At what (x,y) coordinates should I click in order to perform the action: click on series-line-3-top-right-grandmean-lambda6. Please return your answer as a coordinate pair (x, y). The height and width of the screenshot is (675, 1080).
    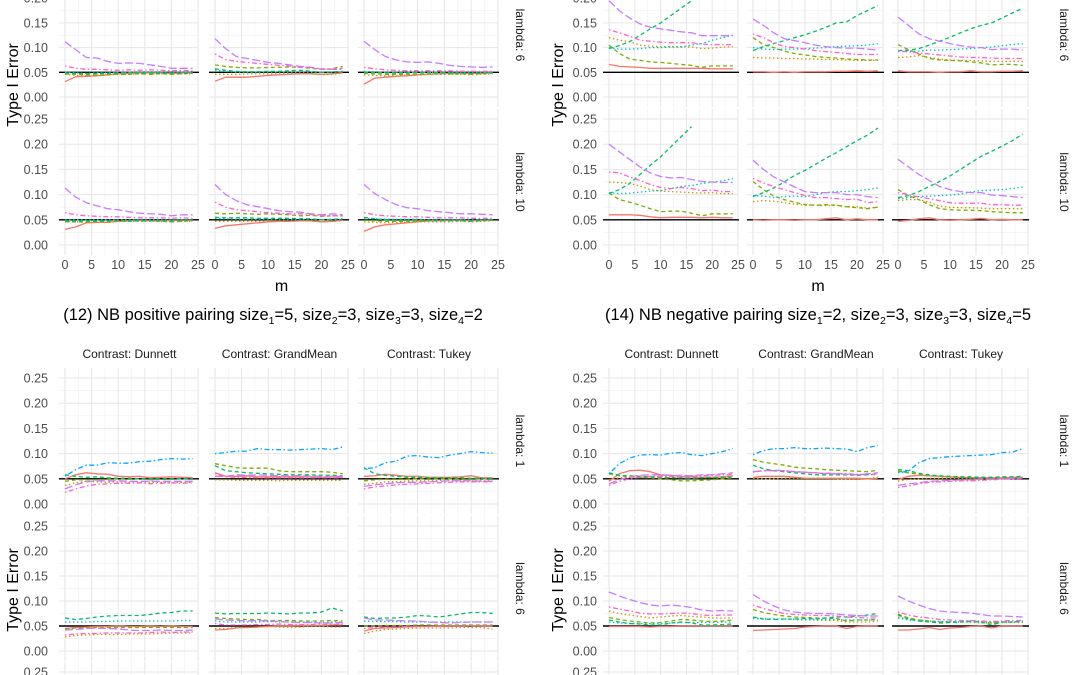
    Looking at the image, I should click on (815, 49).